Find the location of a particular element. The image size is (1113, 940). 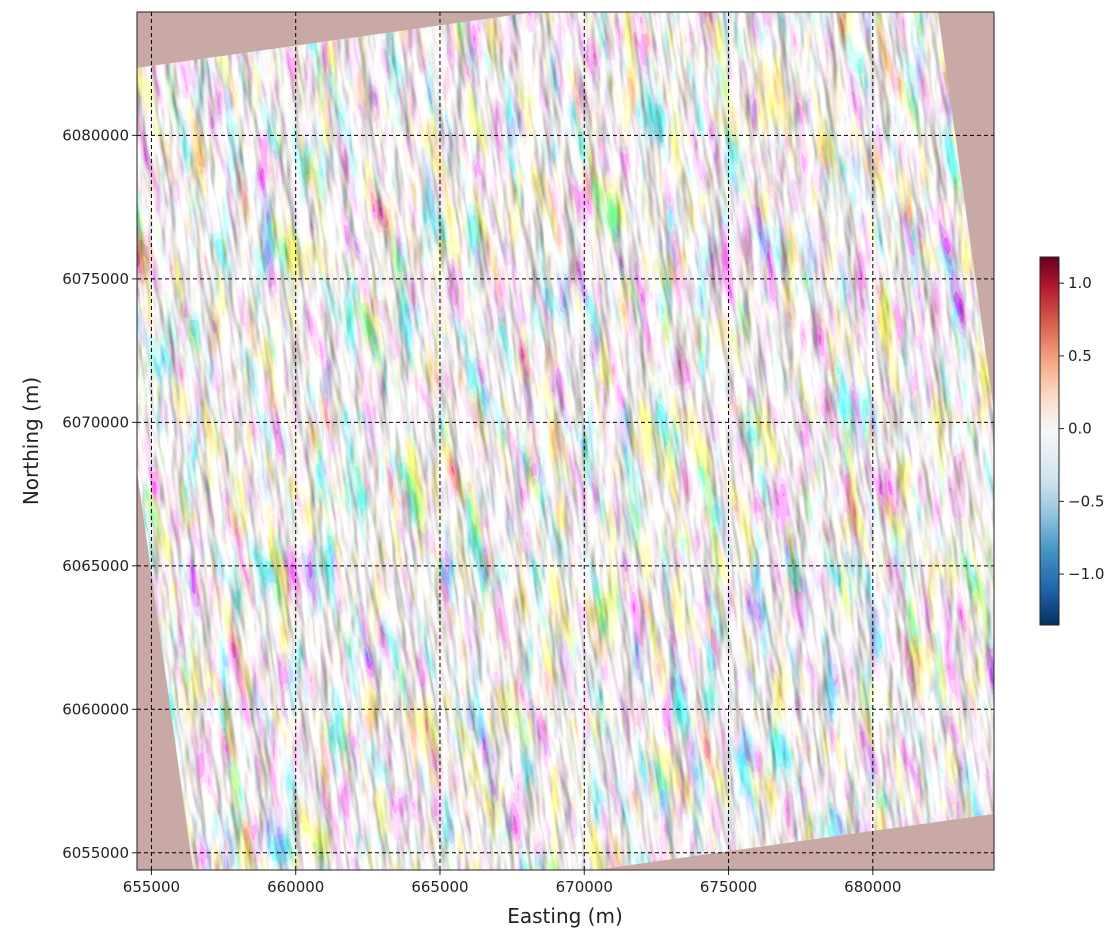

x-tick-label: 680000 is located at coordinates (872, 887).